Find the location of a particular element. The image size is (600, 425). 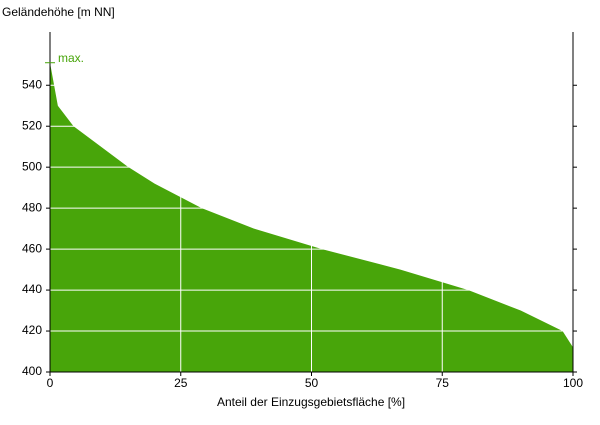

x-tick-label: 0 is located at coordinates (50, 383).